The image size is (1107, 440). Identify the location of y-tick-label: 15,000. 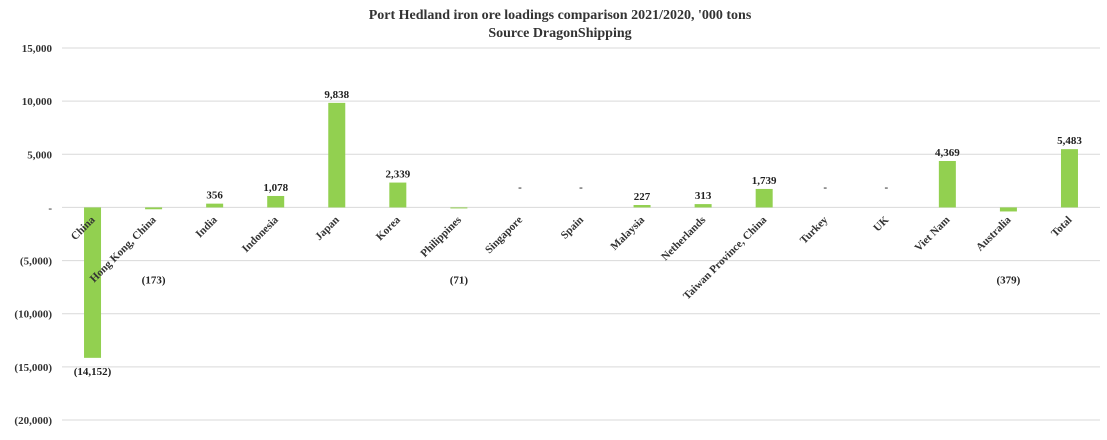
(37, 49).